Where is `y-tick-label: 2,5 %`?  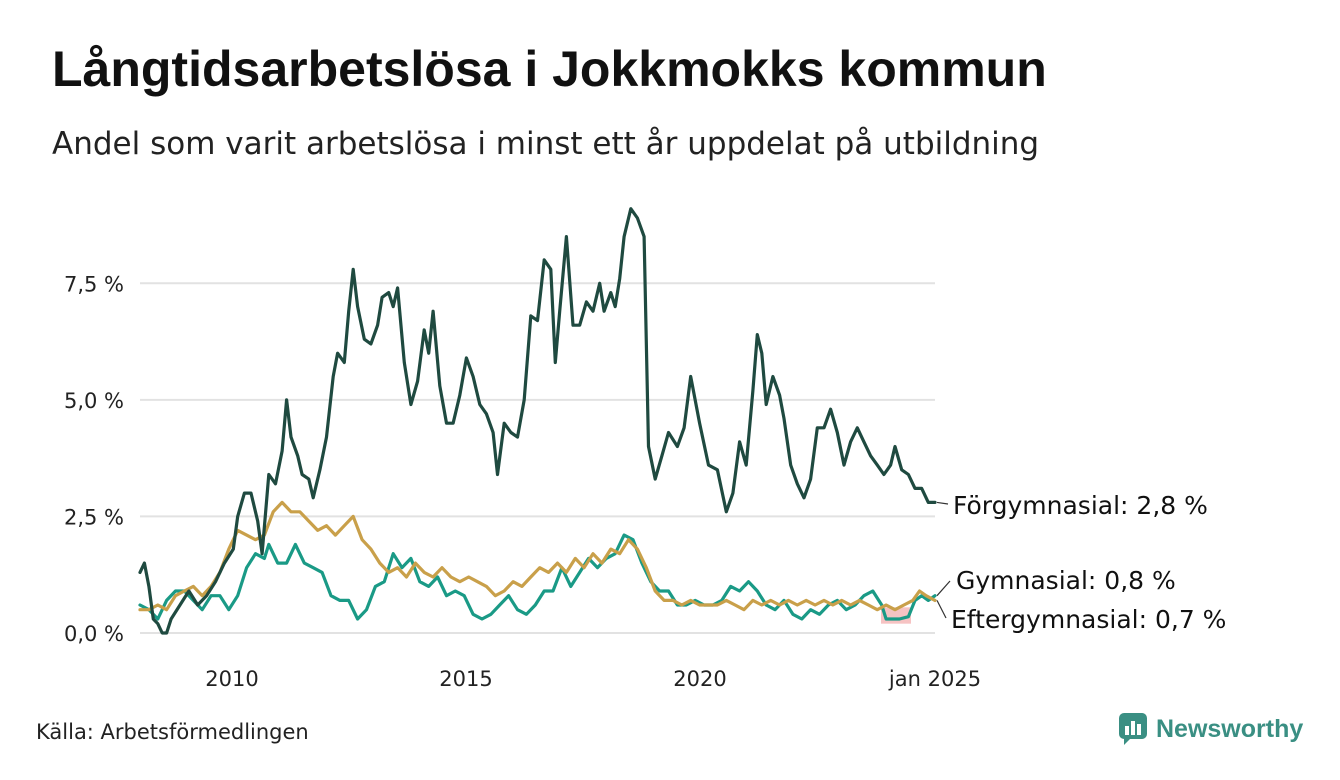
y-tick-label: 2,5 % is located at coordinates (94, 517).